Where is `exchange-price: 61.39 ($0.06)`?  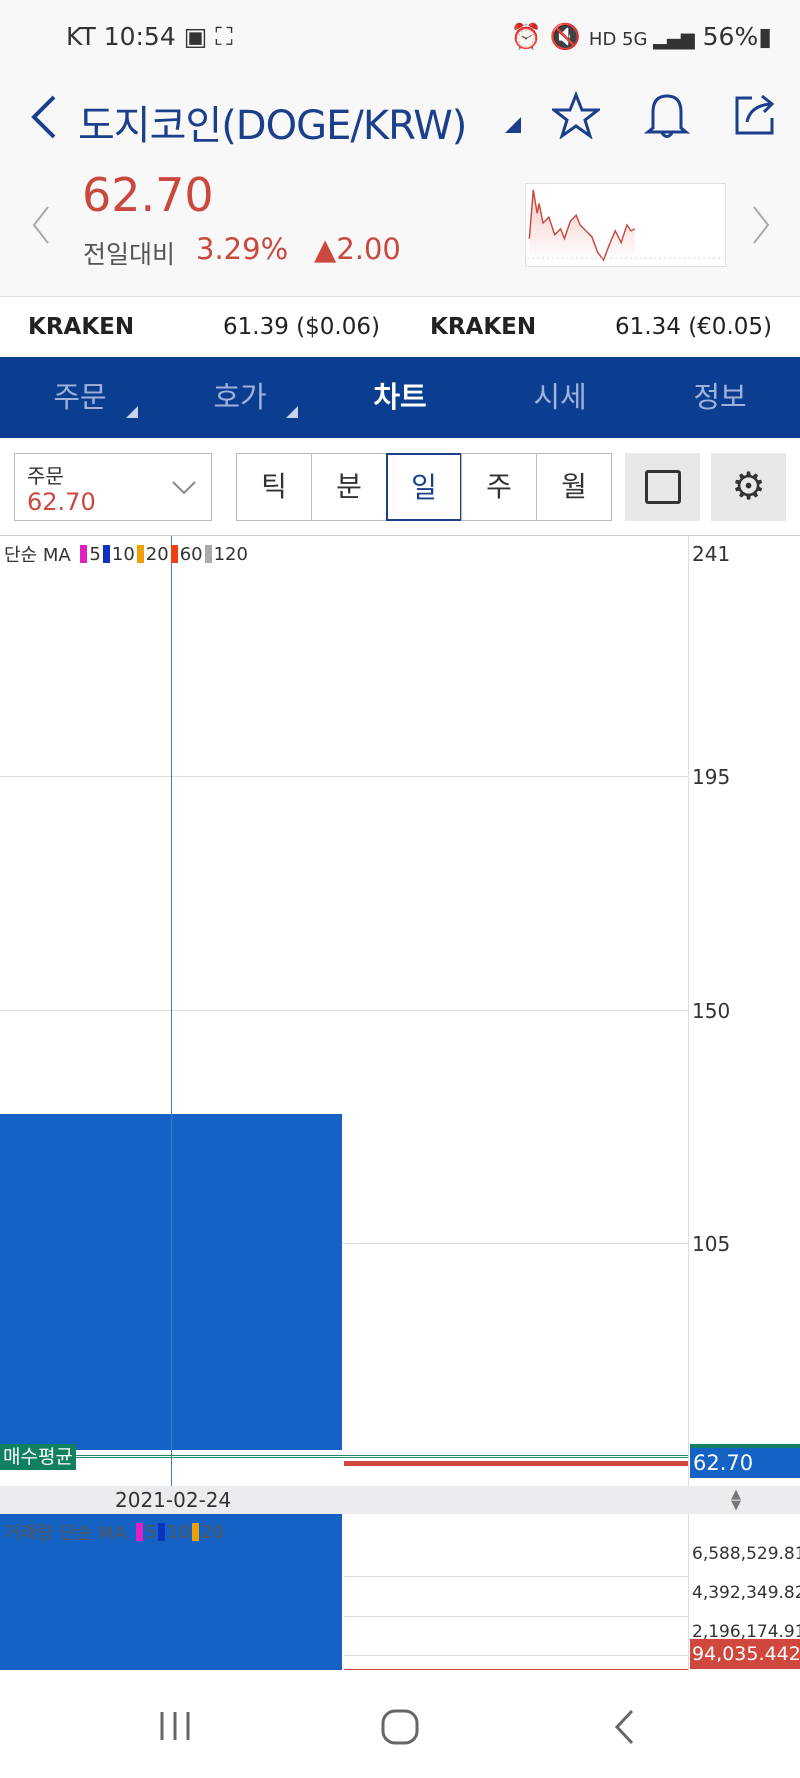
exchange-price: 61.39 ($0.06) is located at coordinates (301, 327).